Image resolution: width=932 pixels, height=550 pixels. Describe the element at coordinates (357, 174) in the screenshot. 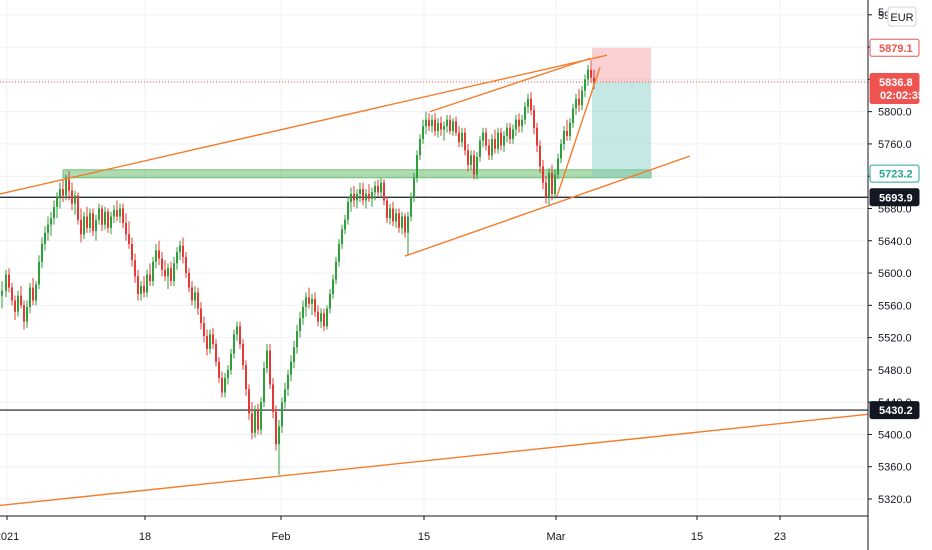

I see `support-zone` at that location.